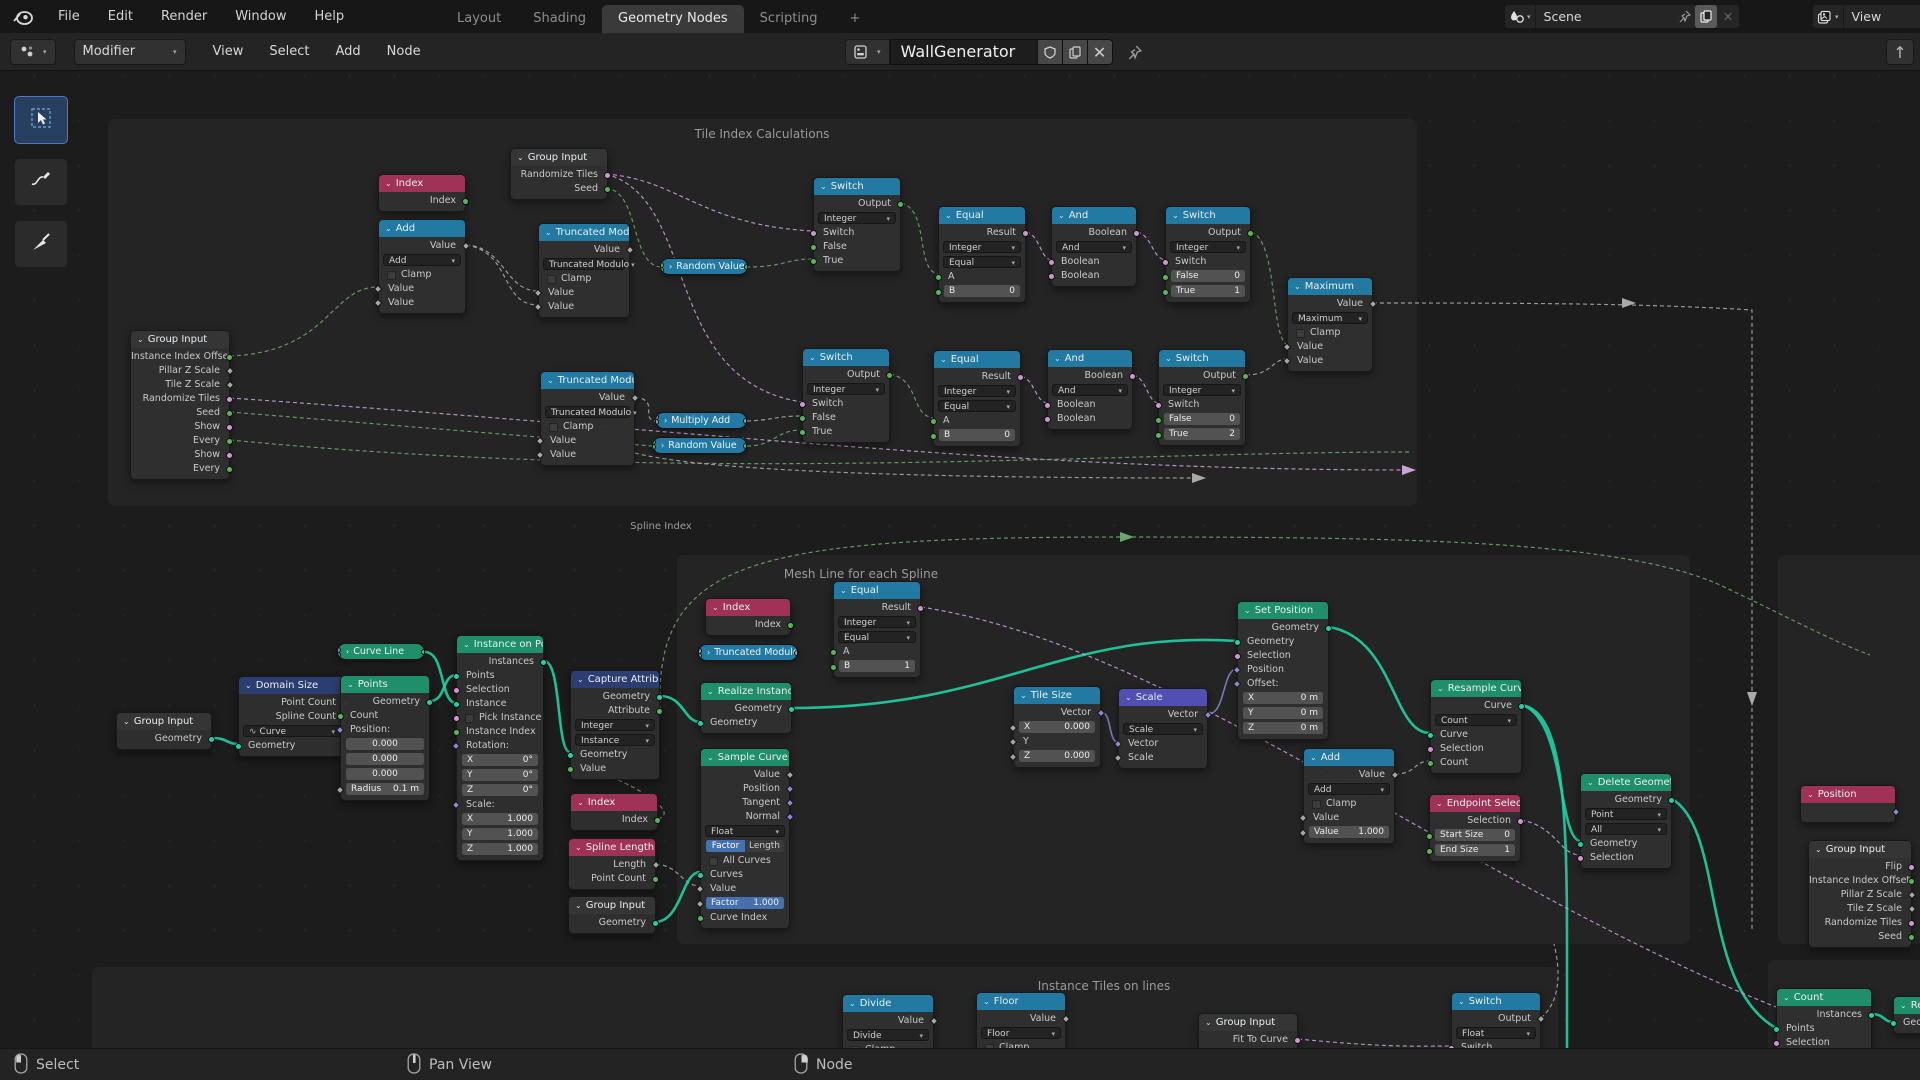  Describe the element at coordinates (748, 607) in the screenshot. I see `node-header: ⌄ Index` at that location.